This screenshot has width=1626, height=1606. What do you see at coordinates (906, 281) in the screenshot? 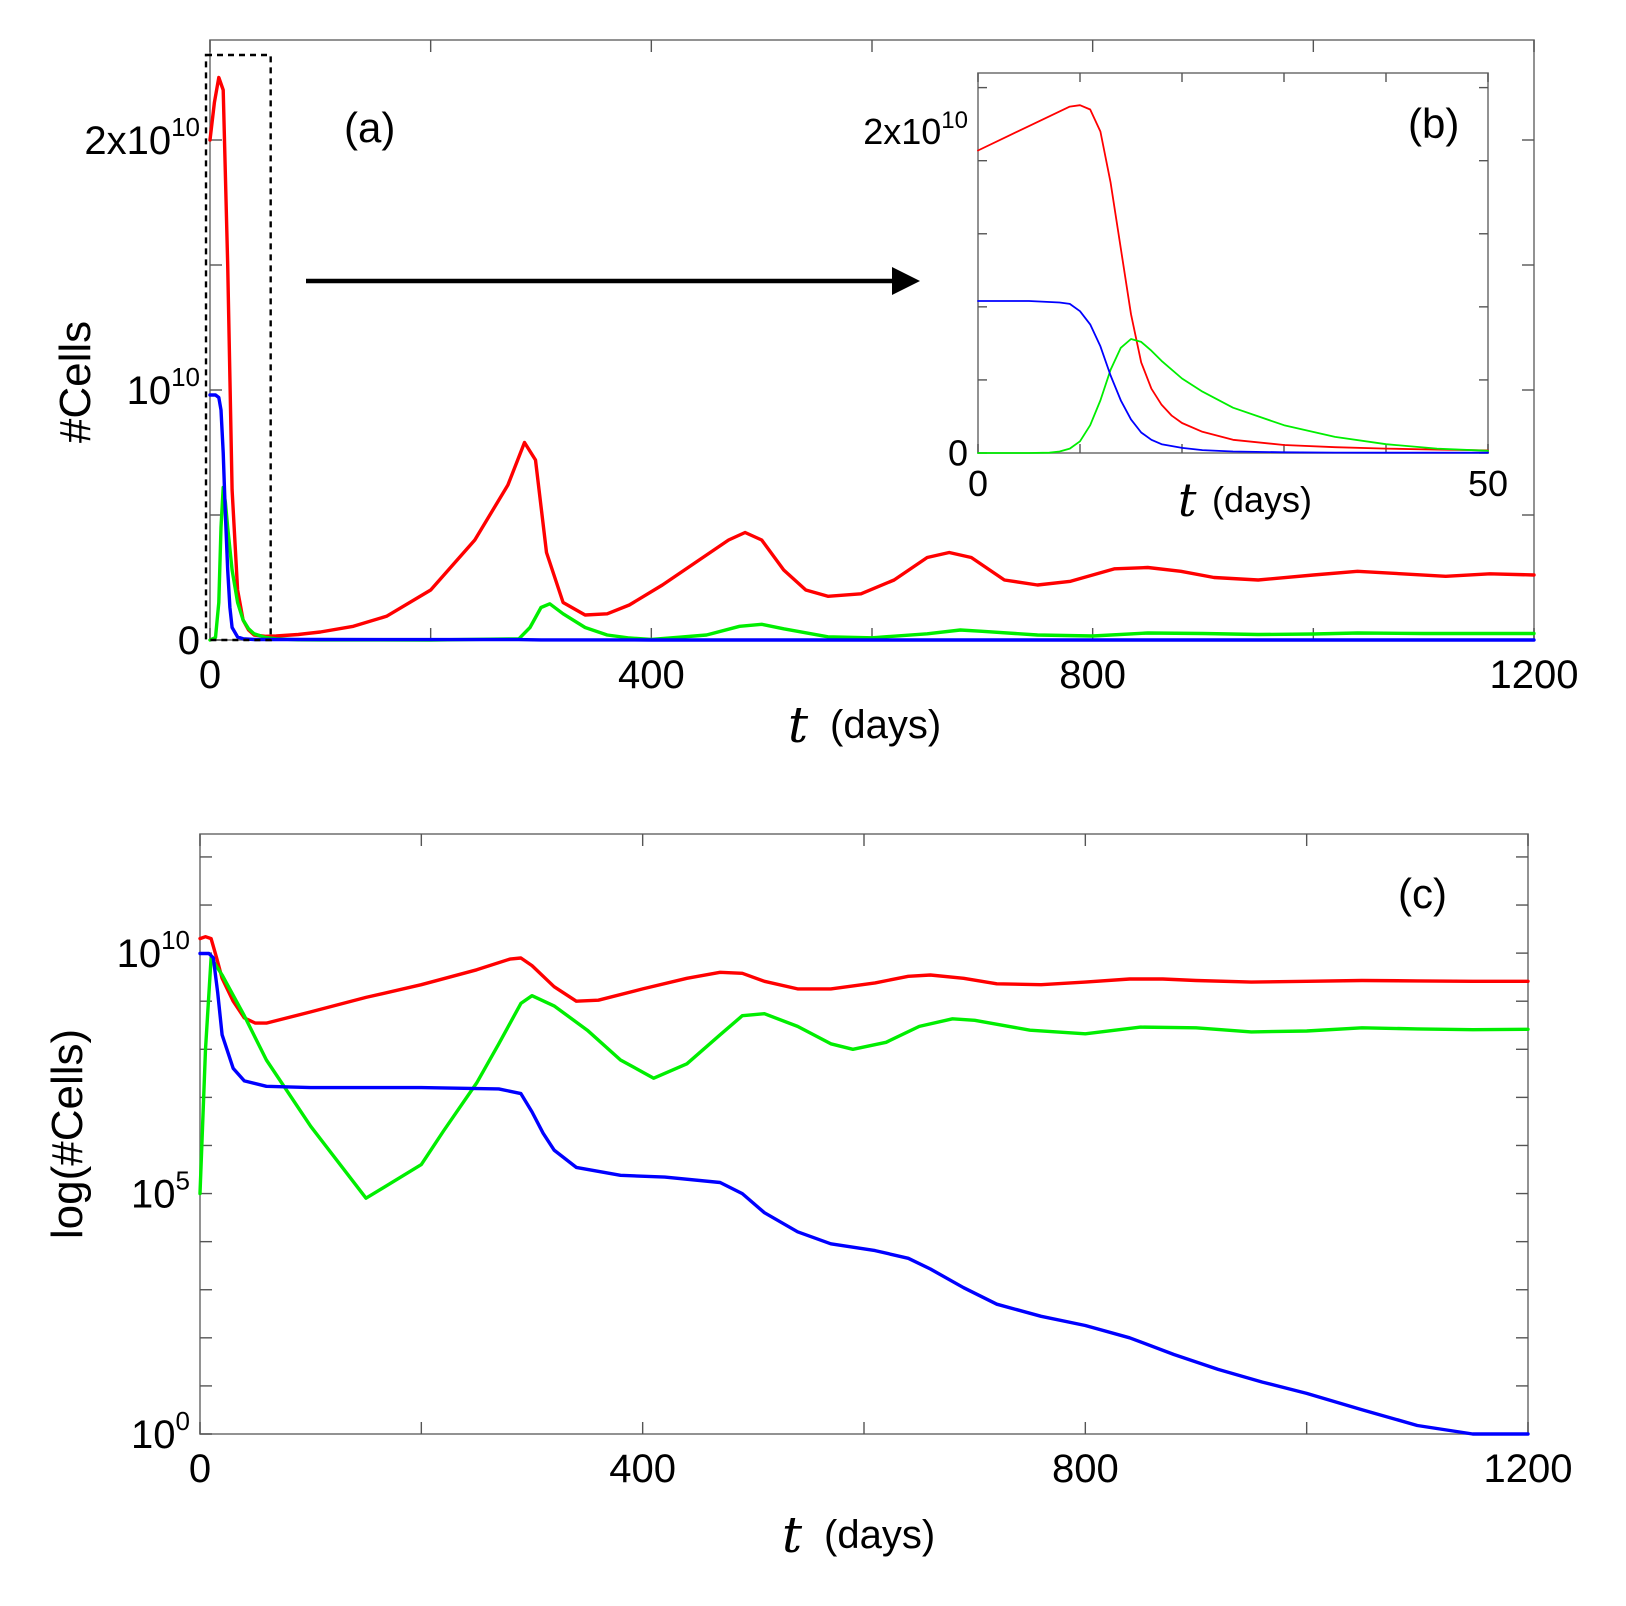
I see `zoom-arrow-head` at bounding box center [906, 281].